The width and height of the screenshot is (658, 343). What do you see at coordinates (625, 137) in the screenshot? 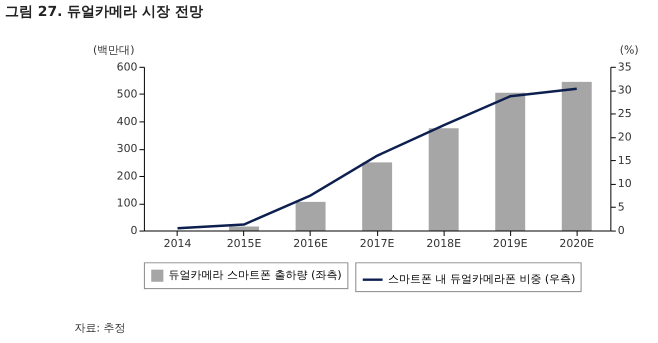
I see `y2-tick-label: 20` at bounding box center [625, 137].